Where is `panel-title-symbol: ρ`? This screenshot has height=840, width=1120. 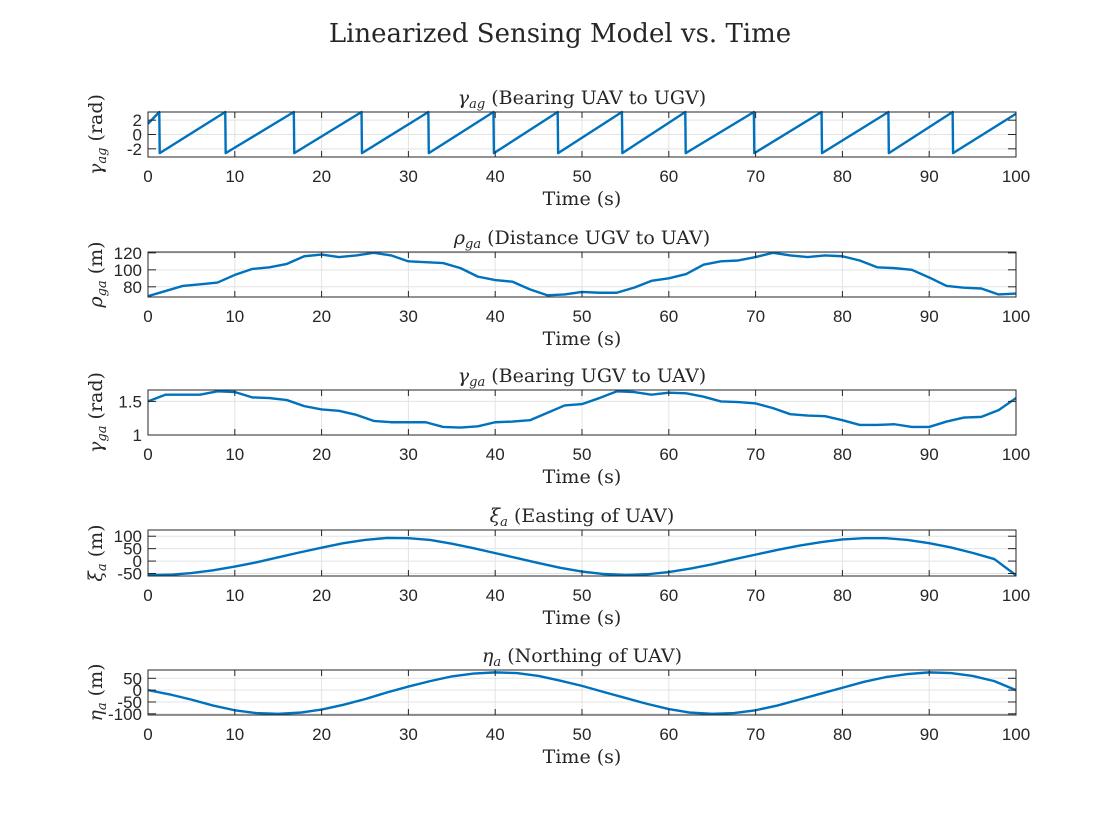 panel-title-symbol: ρ is located at coordinates (459, 238).